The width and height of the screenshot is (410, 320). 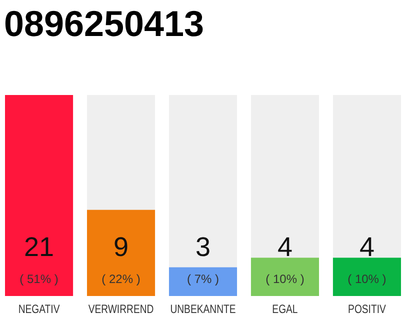 I want to click on x-tick-label: EGAL, so click(x=285, y=309).